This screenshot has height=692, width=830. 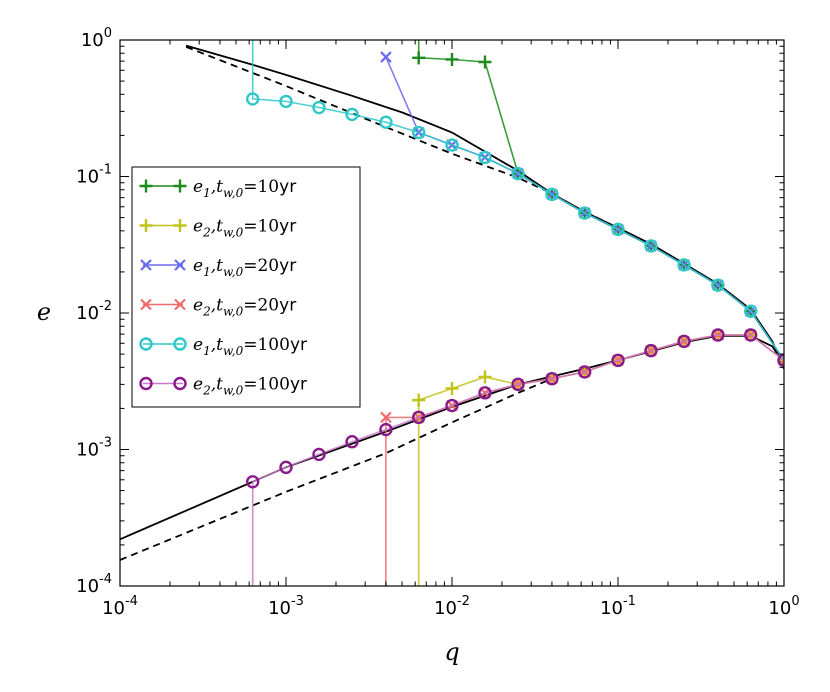 I want to click on x-tick-label: 10⁻³, so click(x=286, y=606).